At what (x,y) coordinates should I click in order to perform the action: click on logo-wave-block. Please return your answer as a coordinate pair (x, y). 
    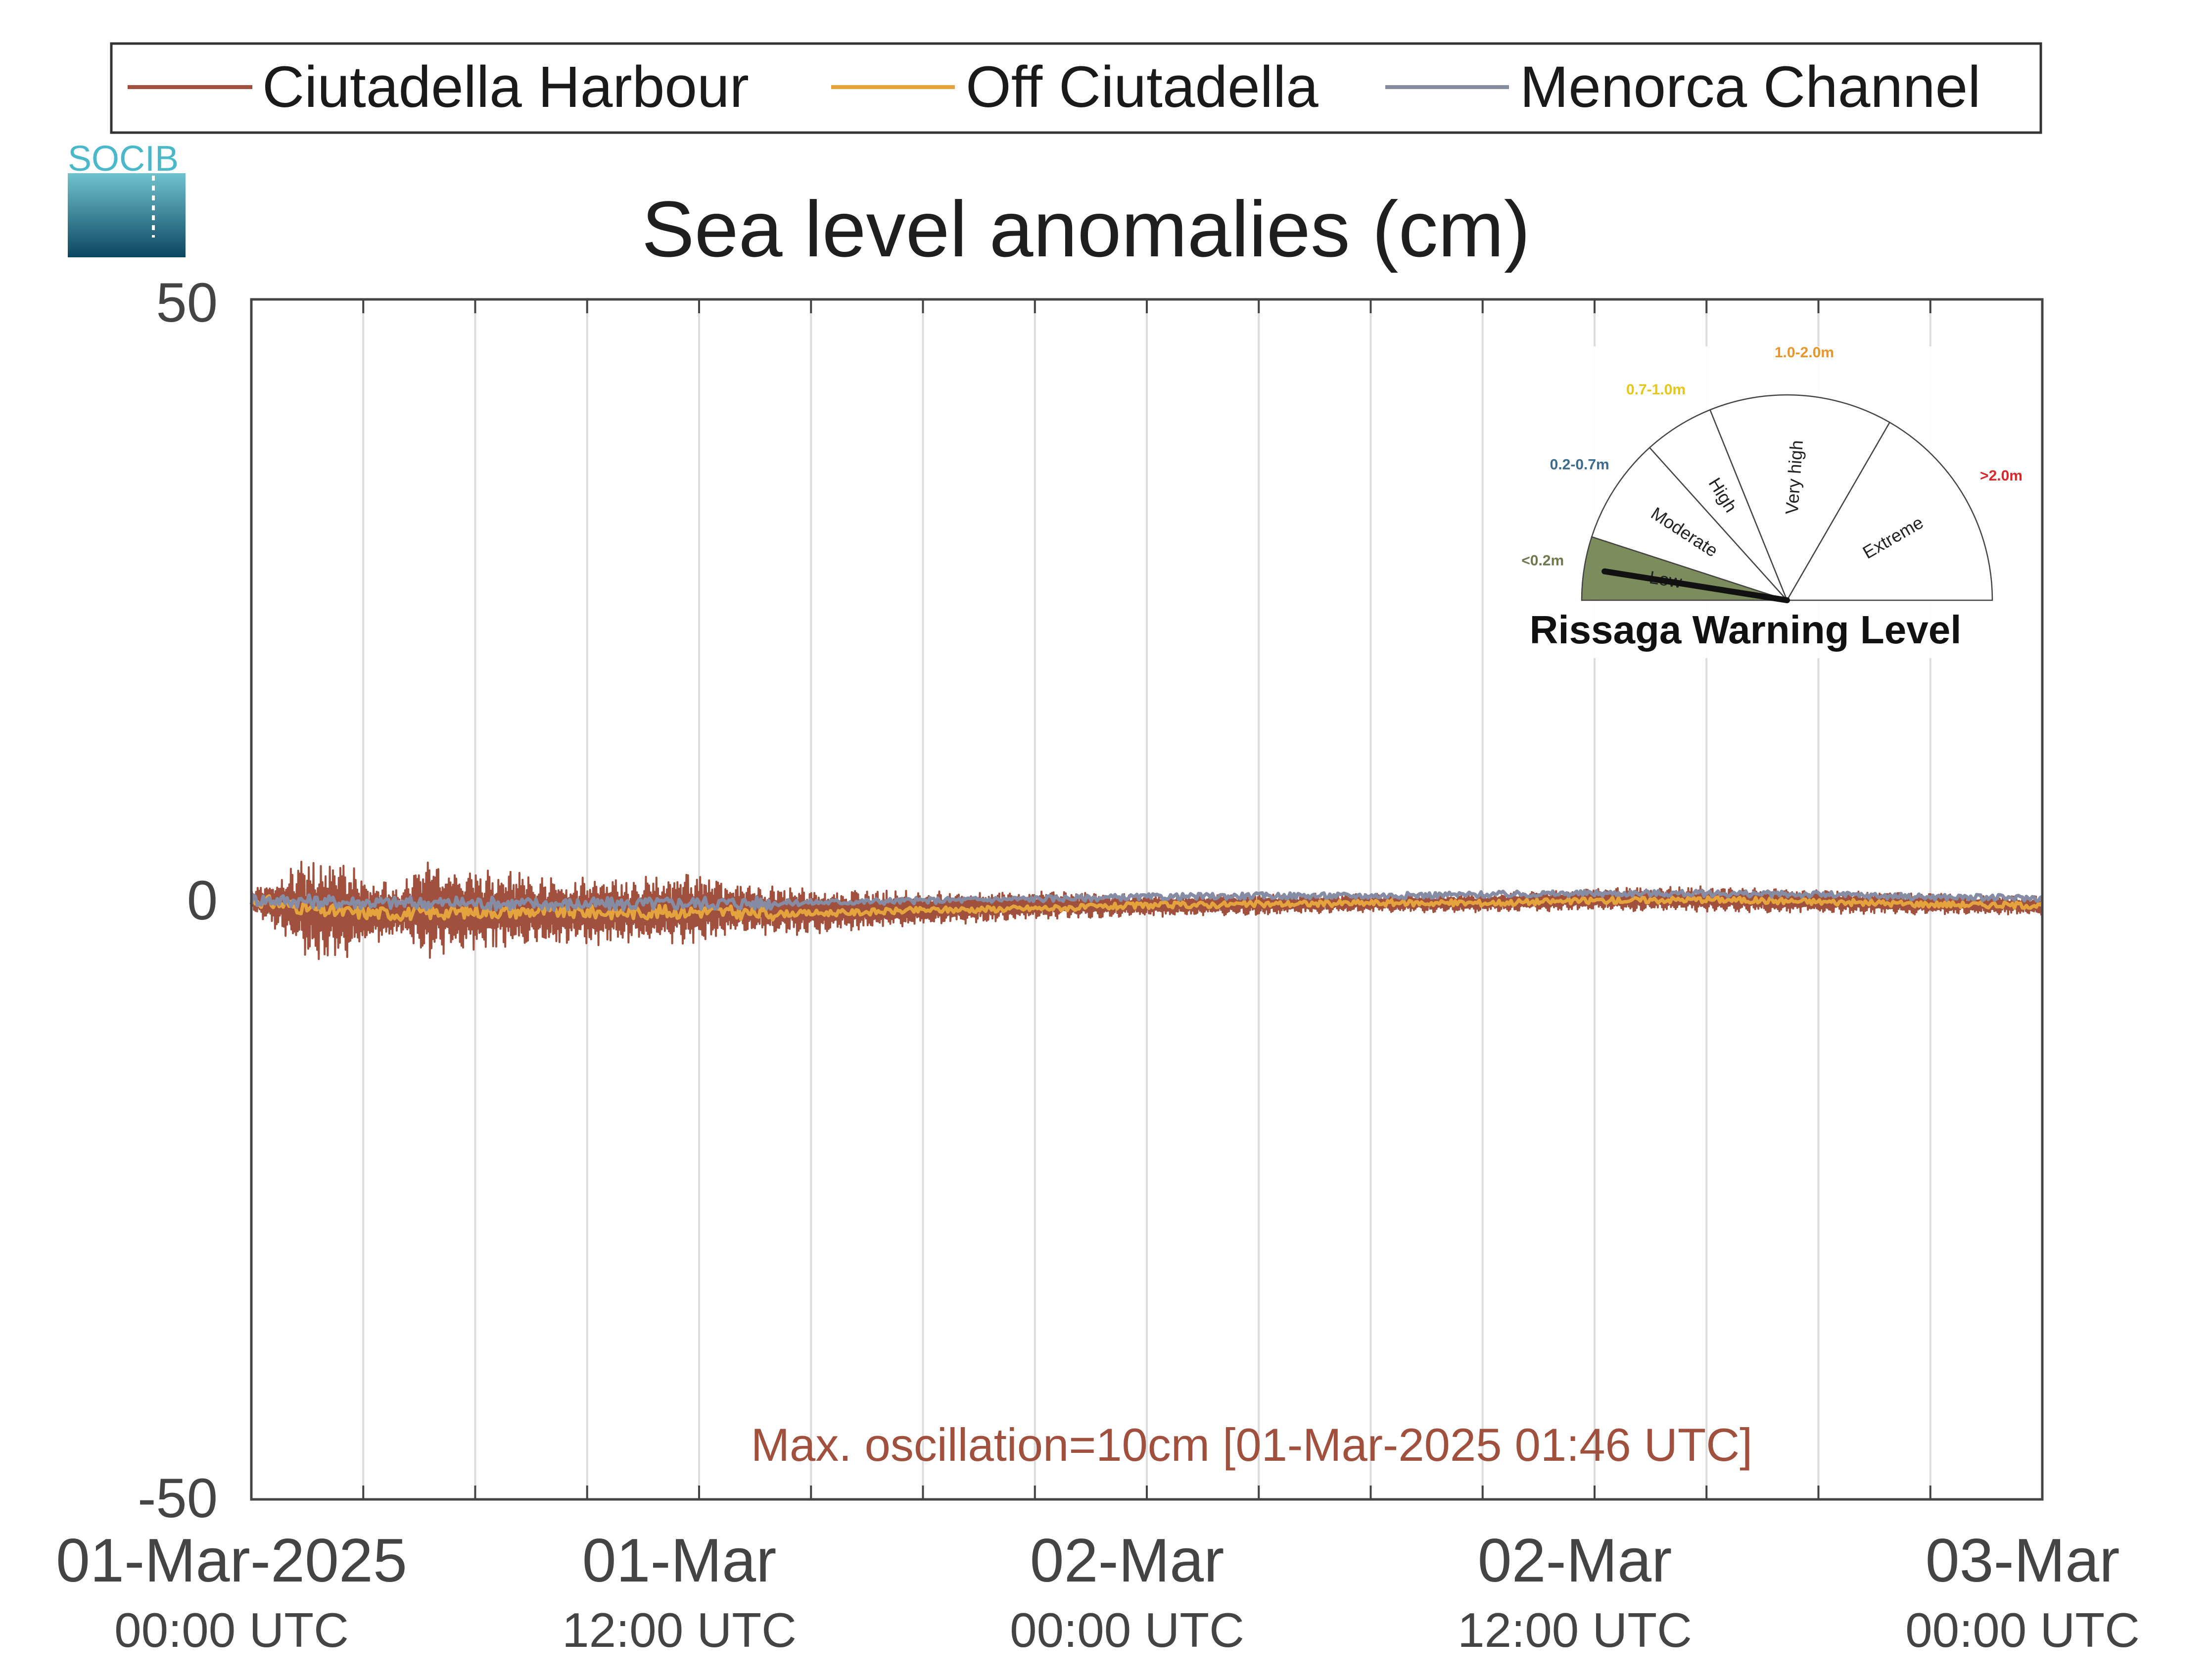
    Looking at the image, I should click on (127, 215).